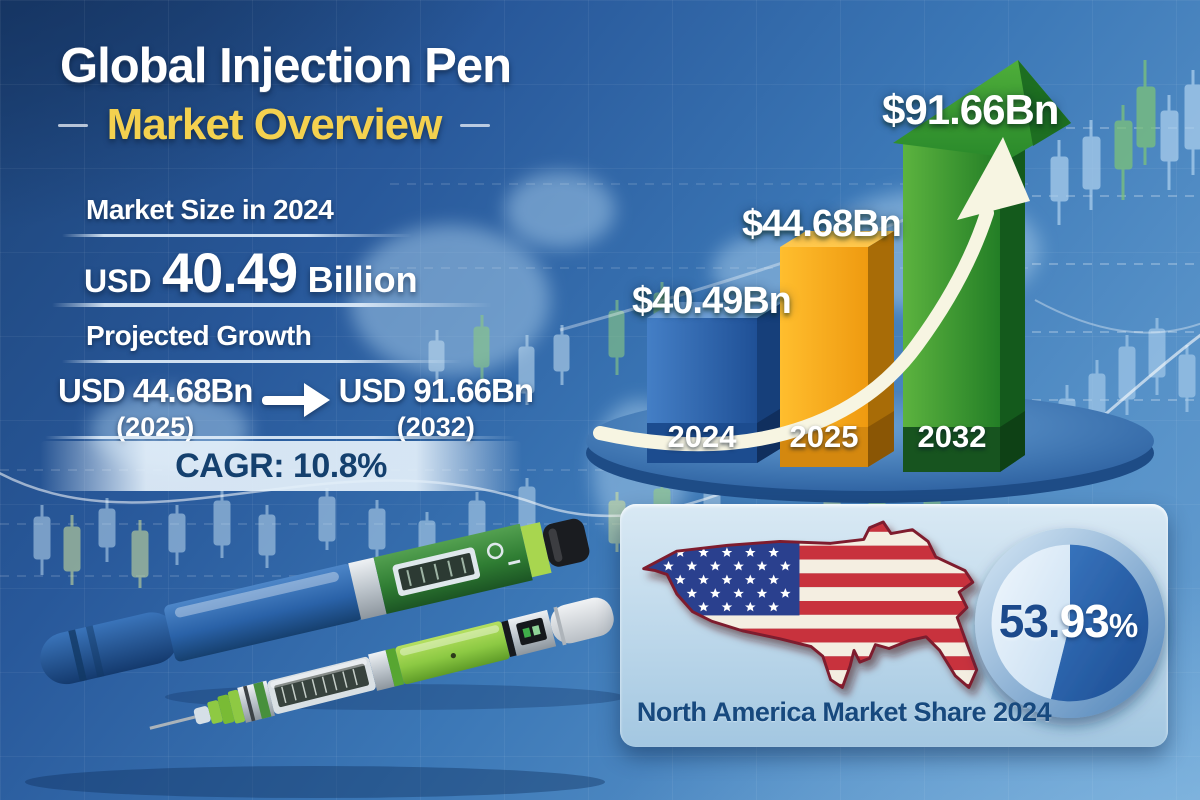  What do you see at coordinates (822, 224) in the screenshot?
I see `bar-2025-value-label: $44.68Bn` at bounding box center [822, 224].